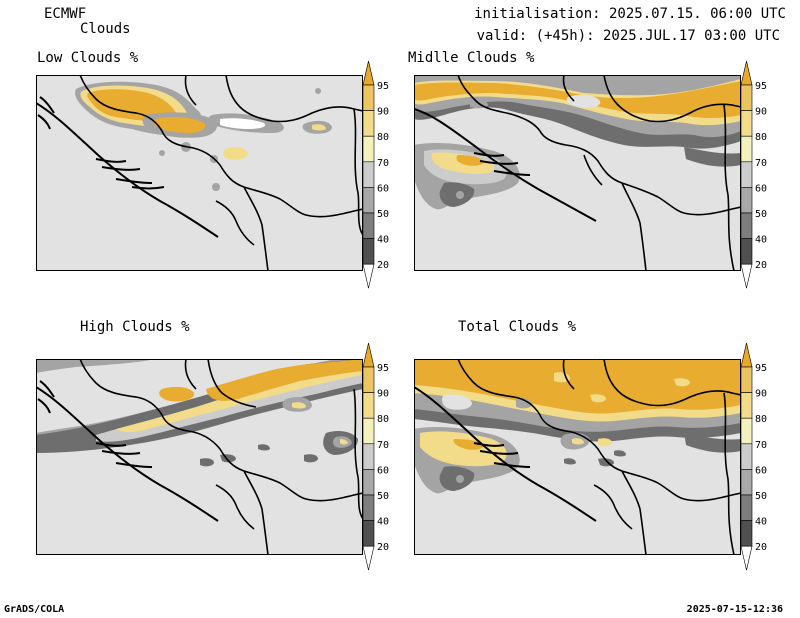 Image resolution: width=800 pixels, height=618 pixels. Describe the element at coordinates (65, 14) in the screenshot. I see `model-name: ECMWF` at that location.